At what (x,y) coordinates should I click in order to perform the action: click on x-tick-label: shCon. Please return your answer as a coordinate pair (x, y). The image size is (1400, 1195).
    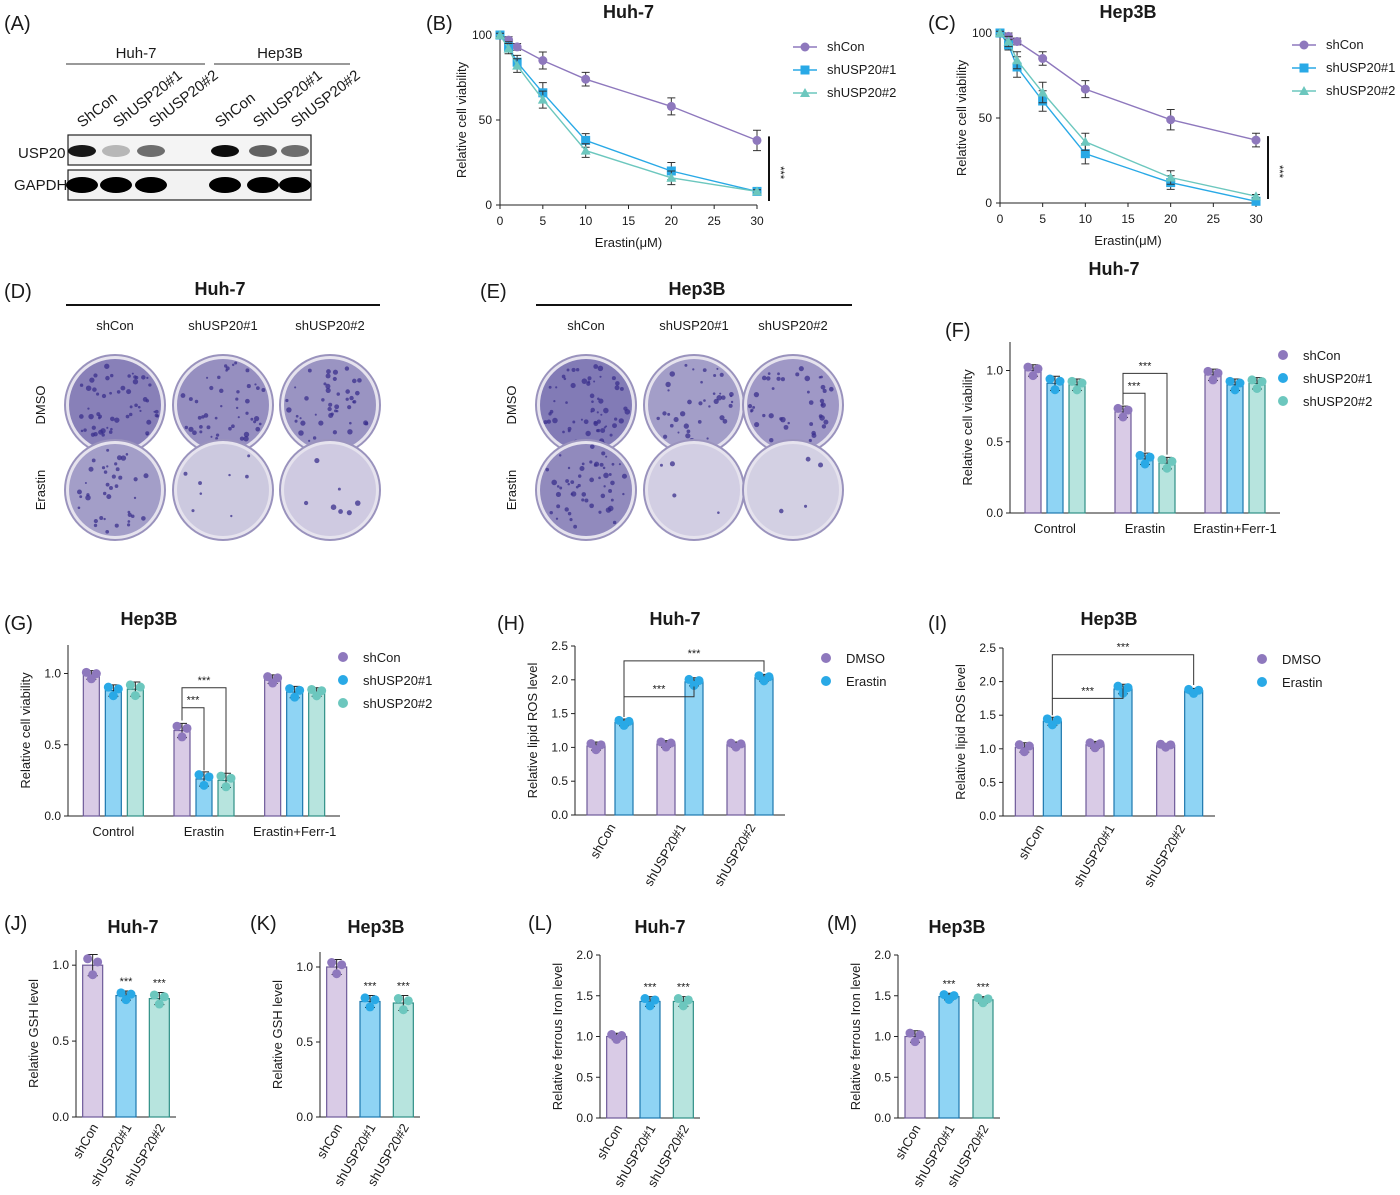
    Looking at the image, I should click on (609, 1142).